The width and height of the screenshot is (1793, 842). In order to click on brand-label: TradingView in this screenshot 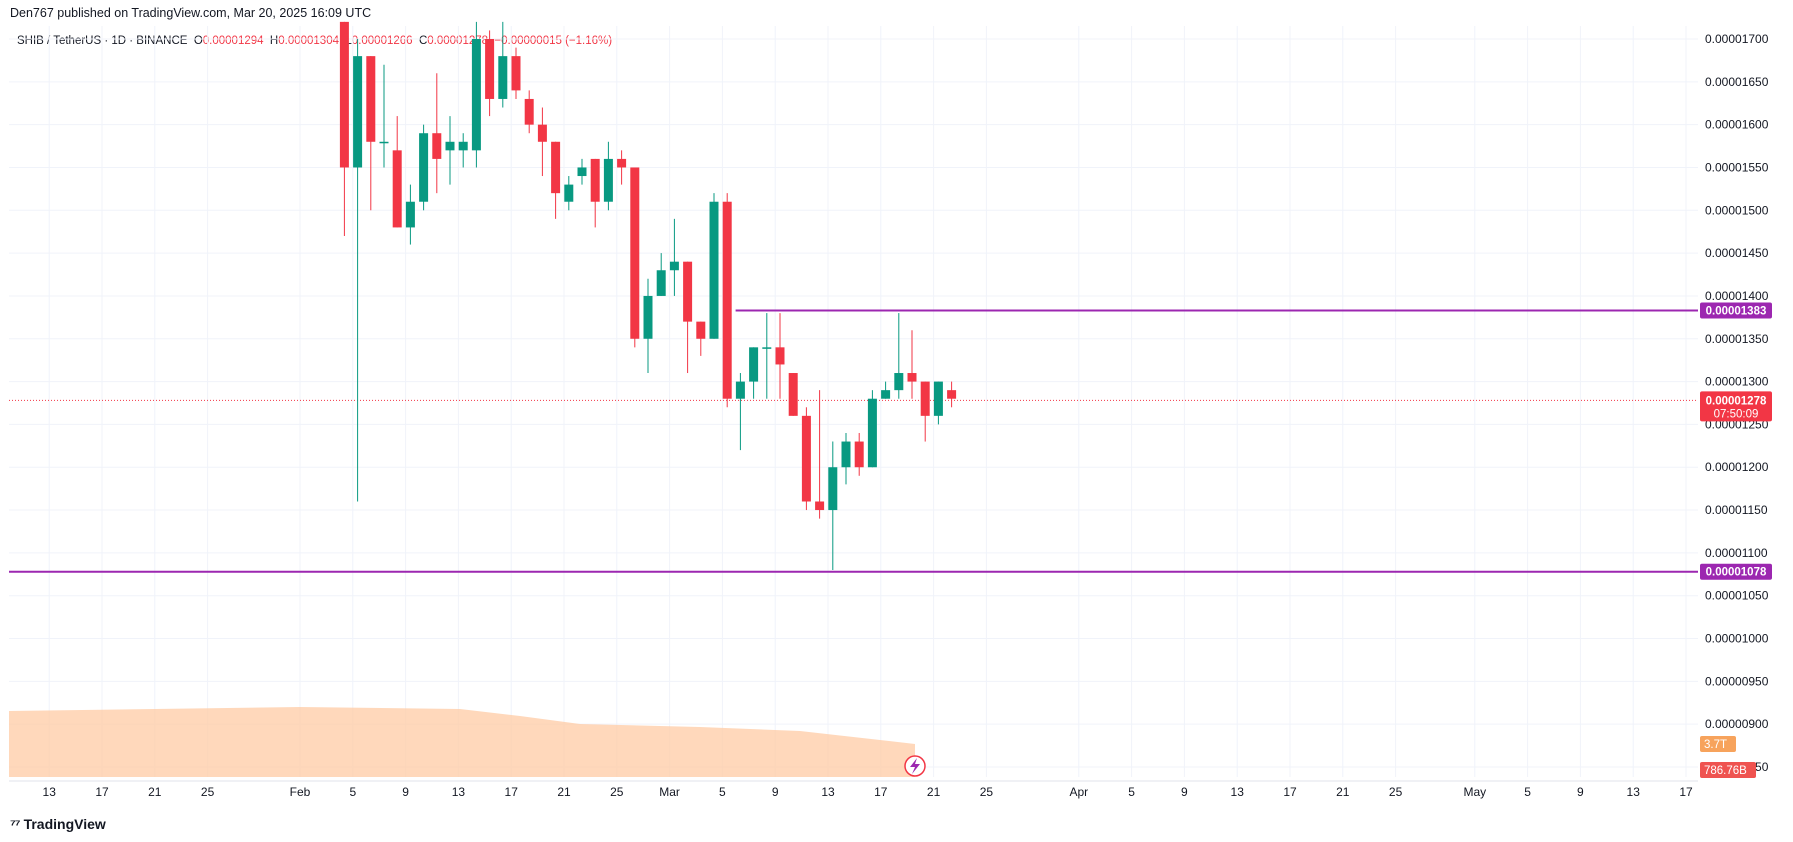, I will do `click(64, 824)`.